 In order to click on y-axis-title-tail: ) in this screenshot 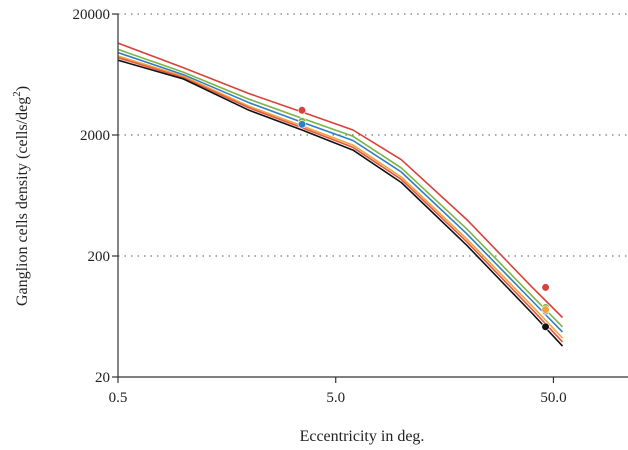, I will do `click(22, 88)`.